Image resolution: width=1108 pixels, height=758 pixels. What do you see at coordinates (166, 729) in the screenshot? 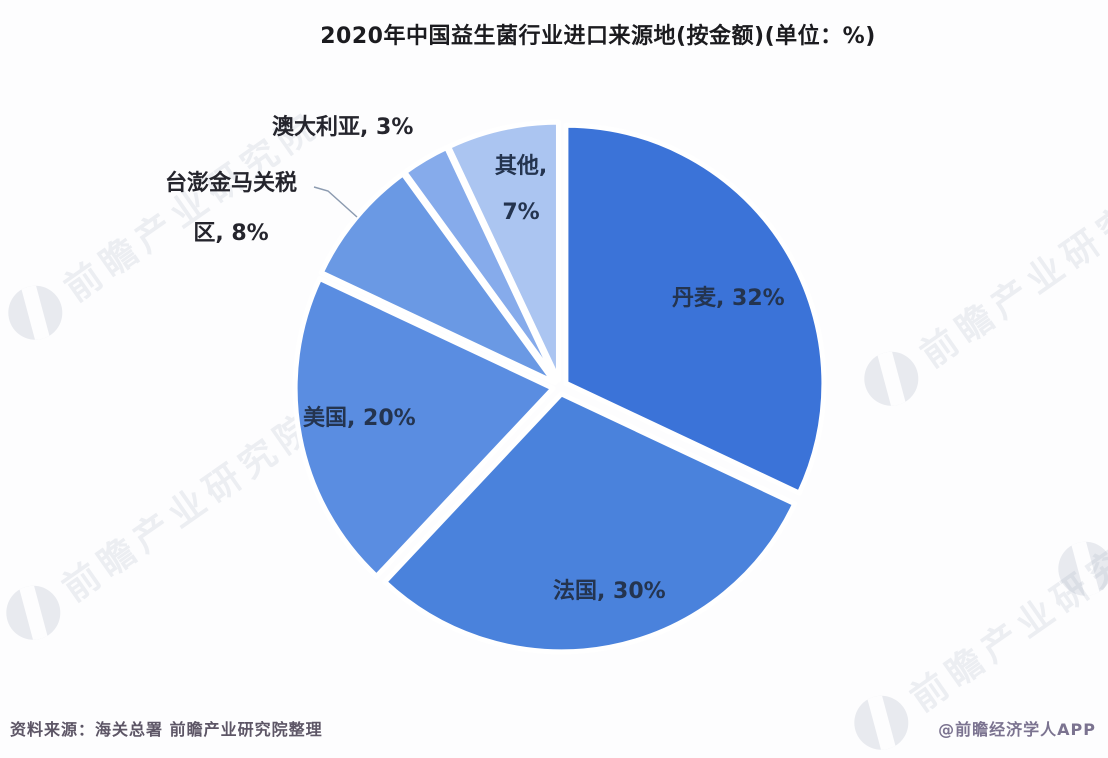
I see `source-note: 资料来源：海关总署 前瞻产业研究院整理` at bounding box center [166, 729].